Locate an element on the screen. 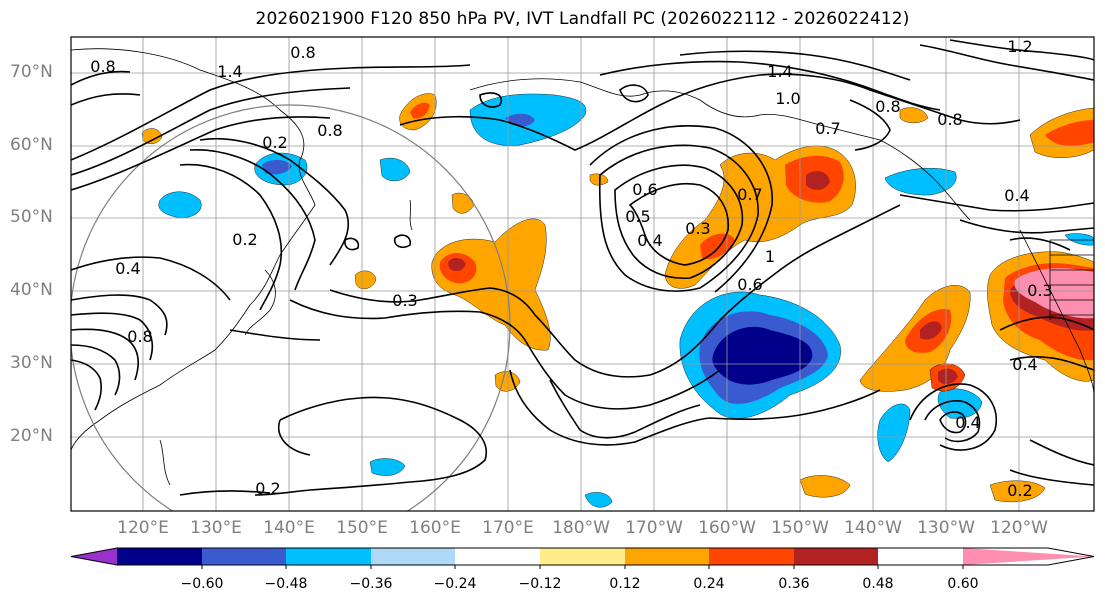  lat-label: 30°N is located at coordinates (31, 363).